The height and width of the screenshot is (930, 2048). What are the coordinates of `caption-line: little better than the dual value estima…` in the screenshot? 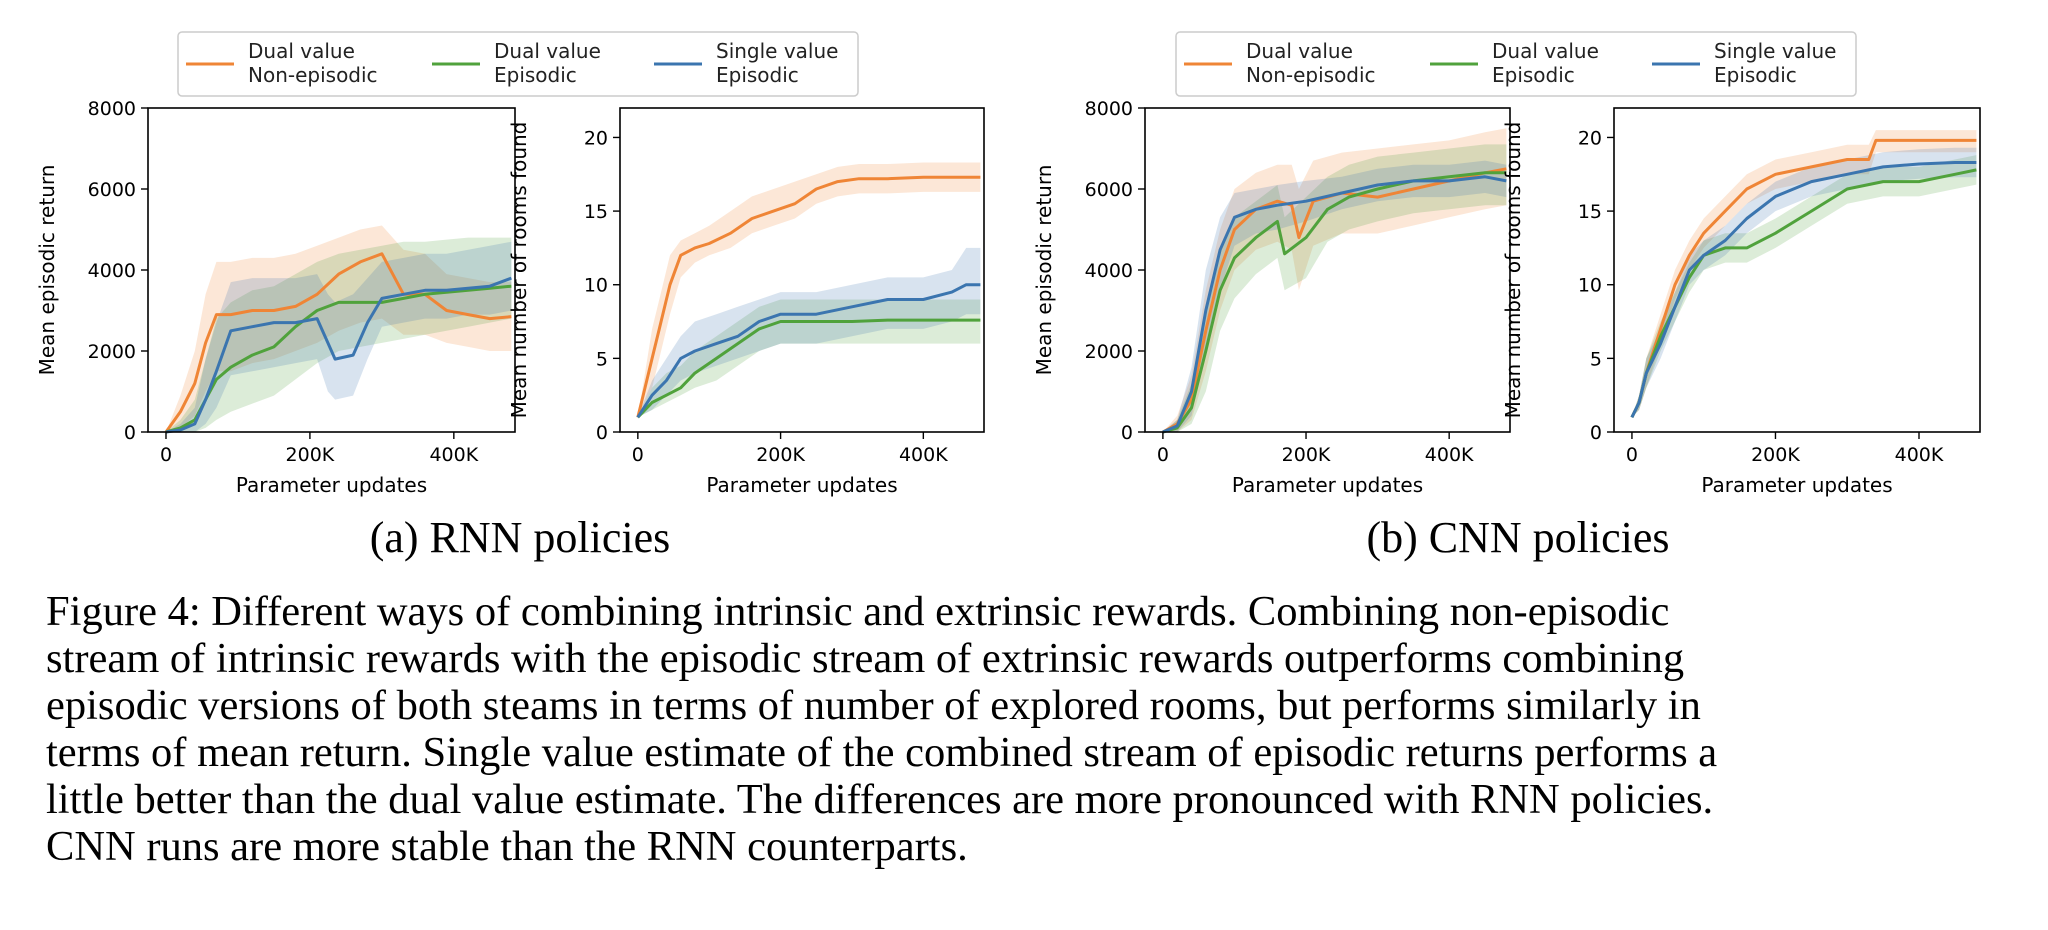 It's located at (880, 799).